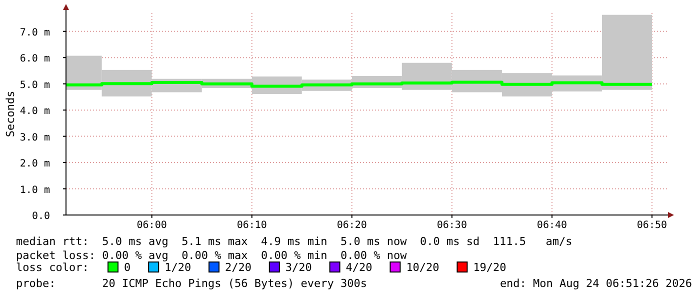 Image resolution: width=697 pixels, height=297 pixels. What do you see at coordinates (151, 225) in the screenshot?
I see `x-tick-label: 06:00` at bounding box center [151, 225].